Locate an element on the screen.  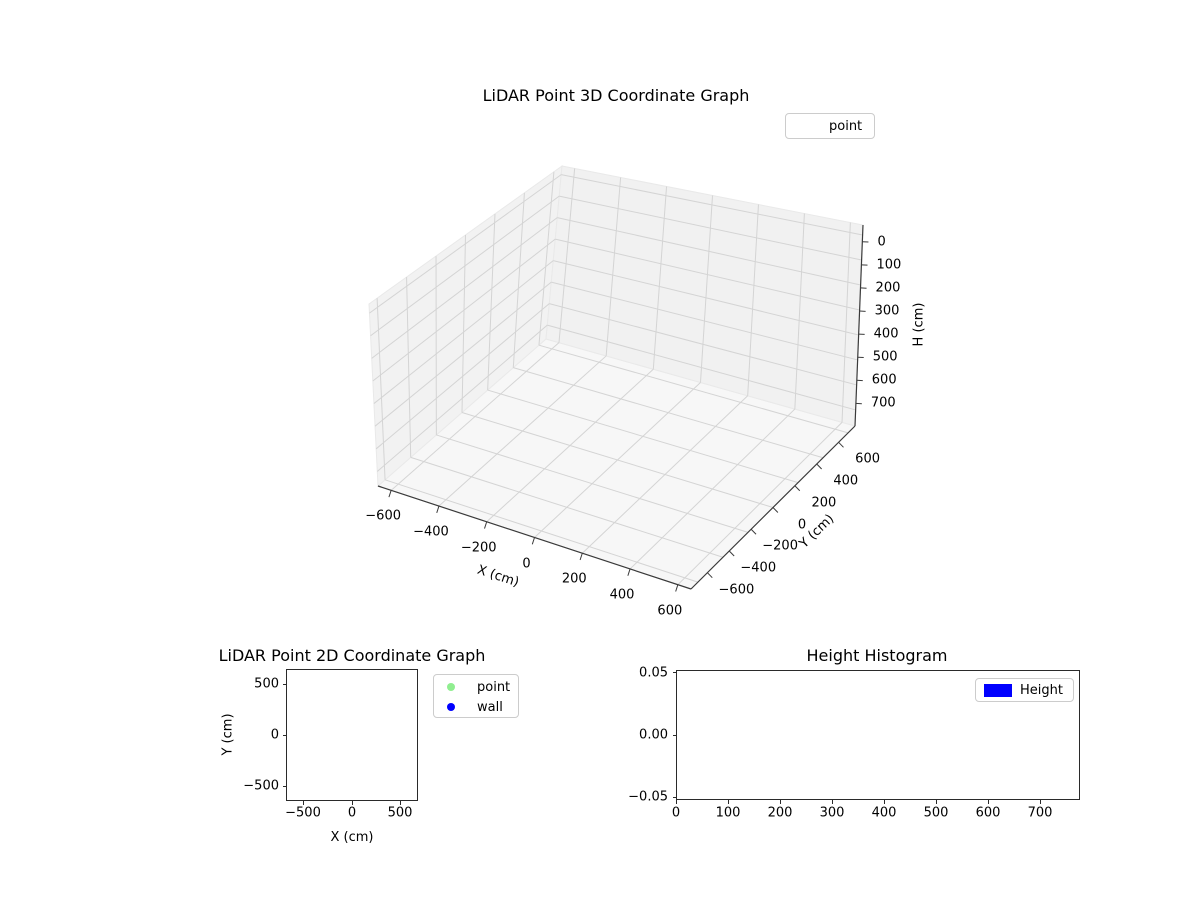
3d-z-tick-label: 200 is located at coordinates (888, 288).